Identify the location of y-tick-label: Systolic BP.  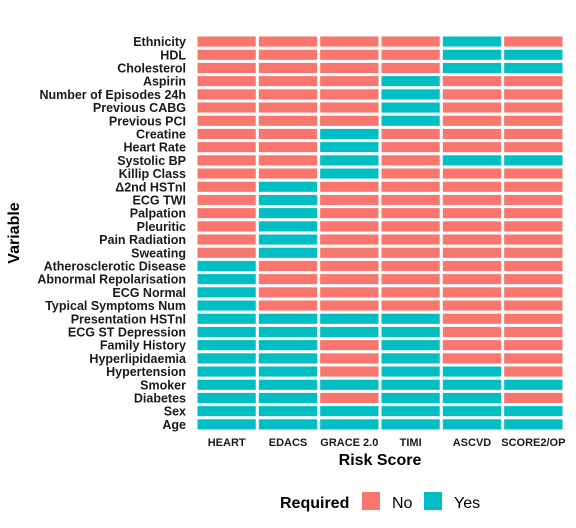
(151, 161).